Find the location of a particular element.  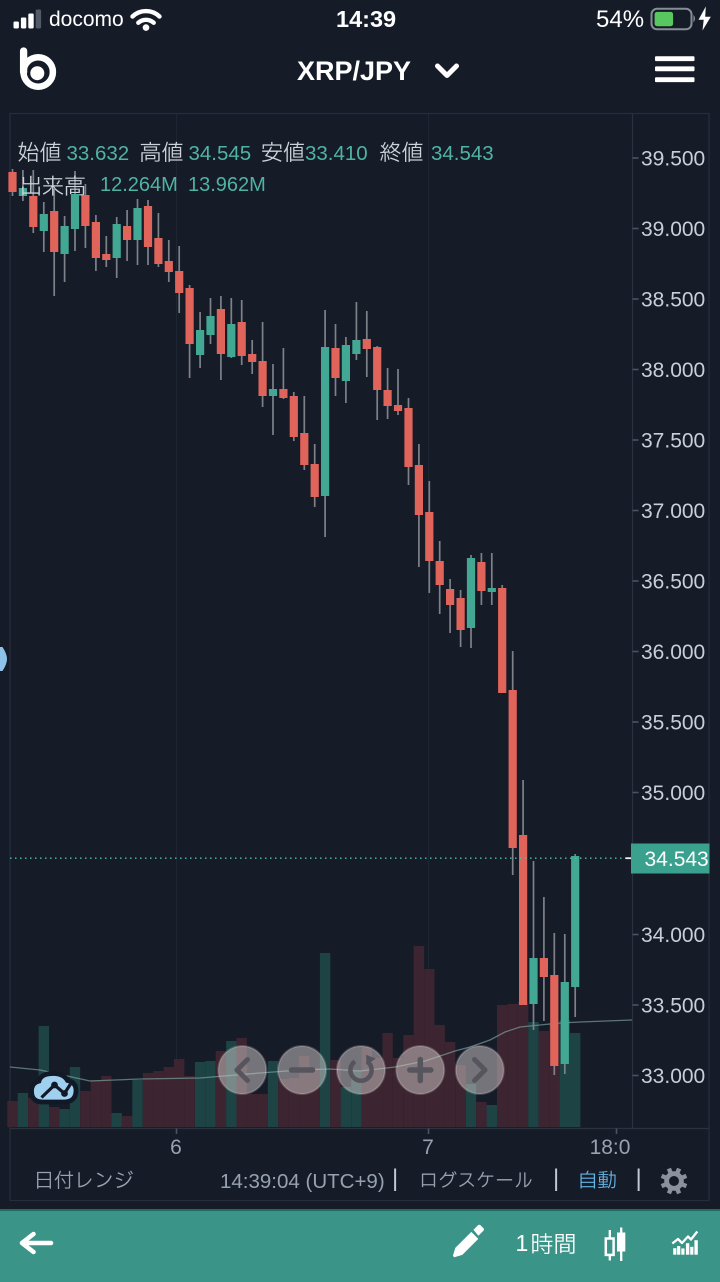

svg-text: 39.500 is located at coordinates (673, 159).